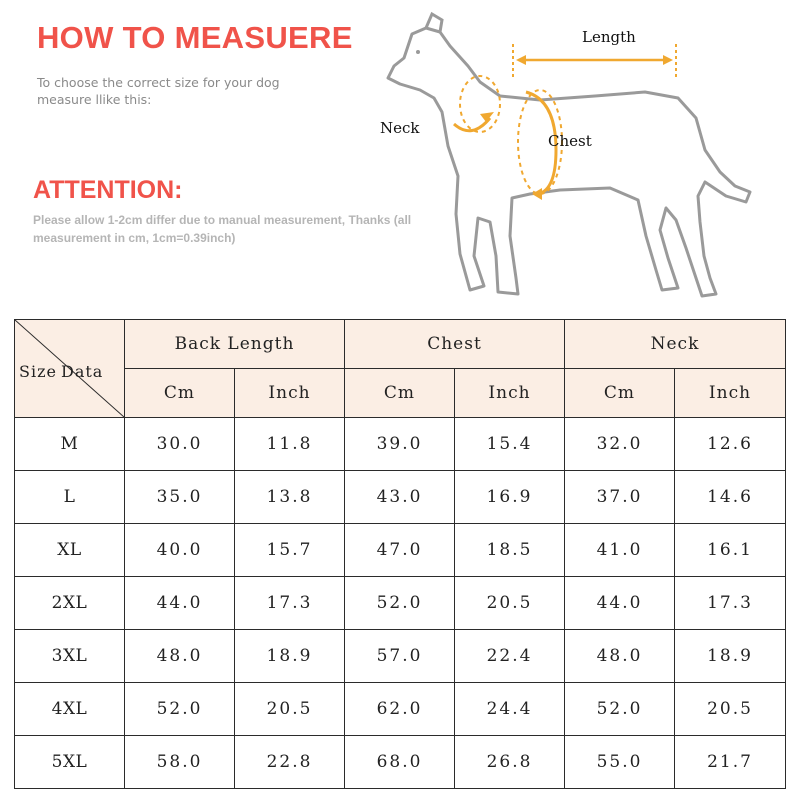 This screenshot has height=800, width=800. I want to click on value-cell: 43.0, so click(399, 497).